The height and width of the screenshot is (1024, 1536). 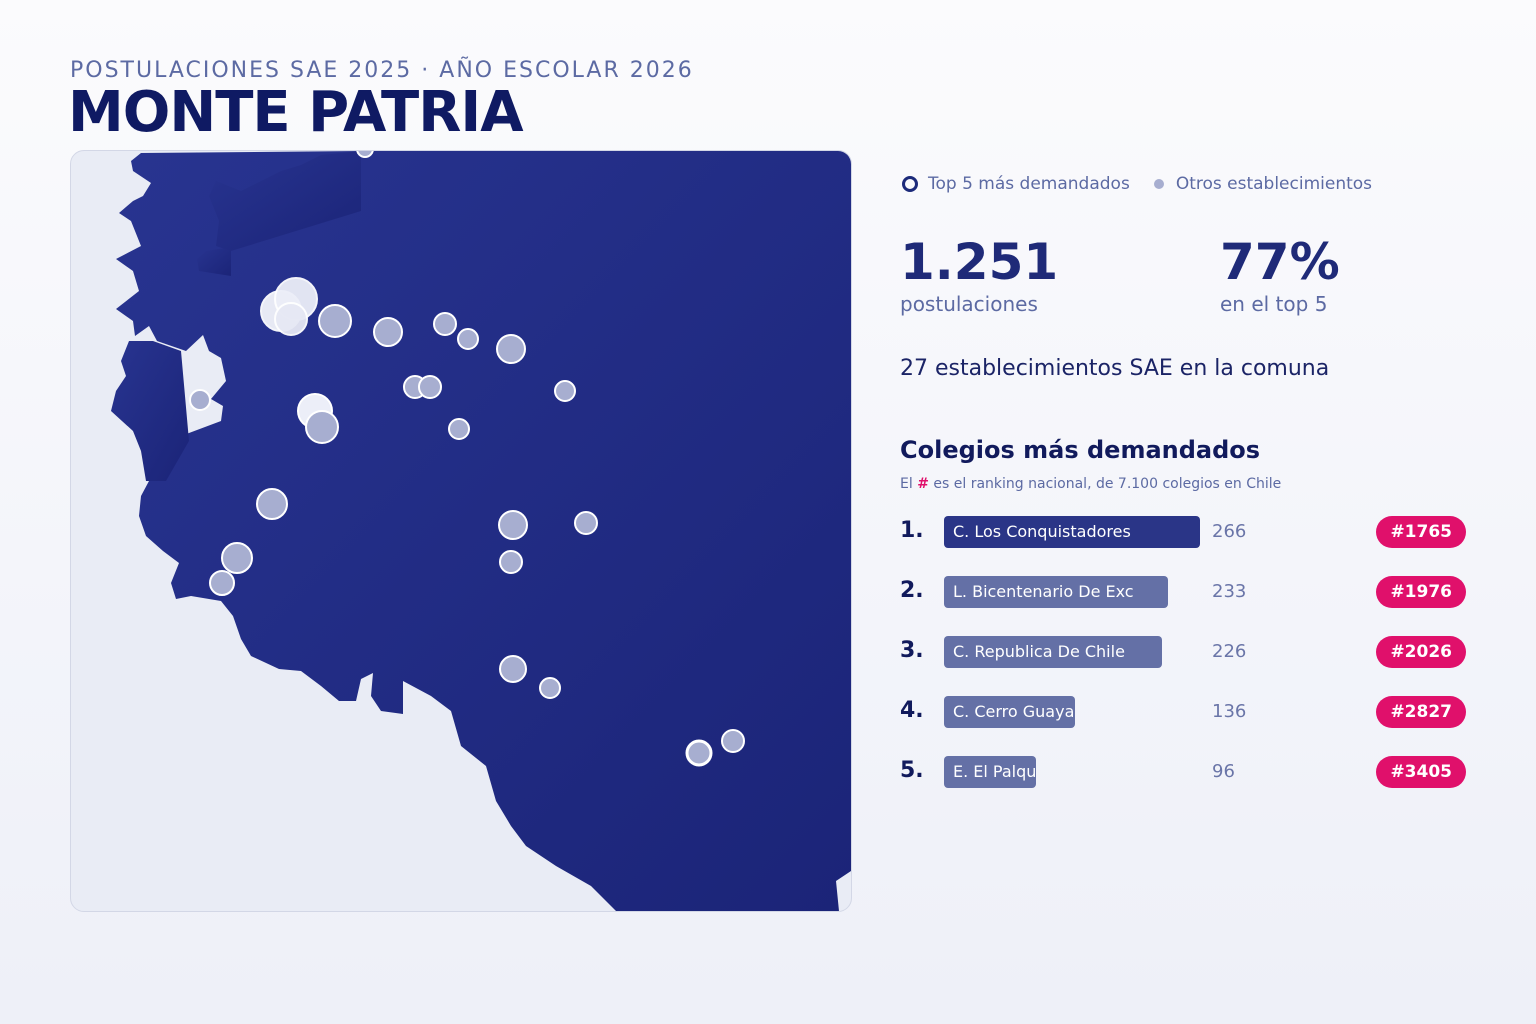 I want to click on national-rank-badge: #2827, so click(x=1421, y=712).